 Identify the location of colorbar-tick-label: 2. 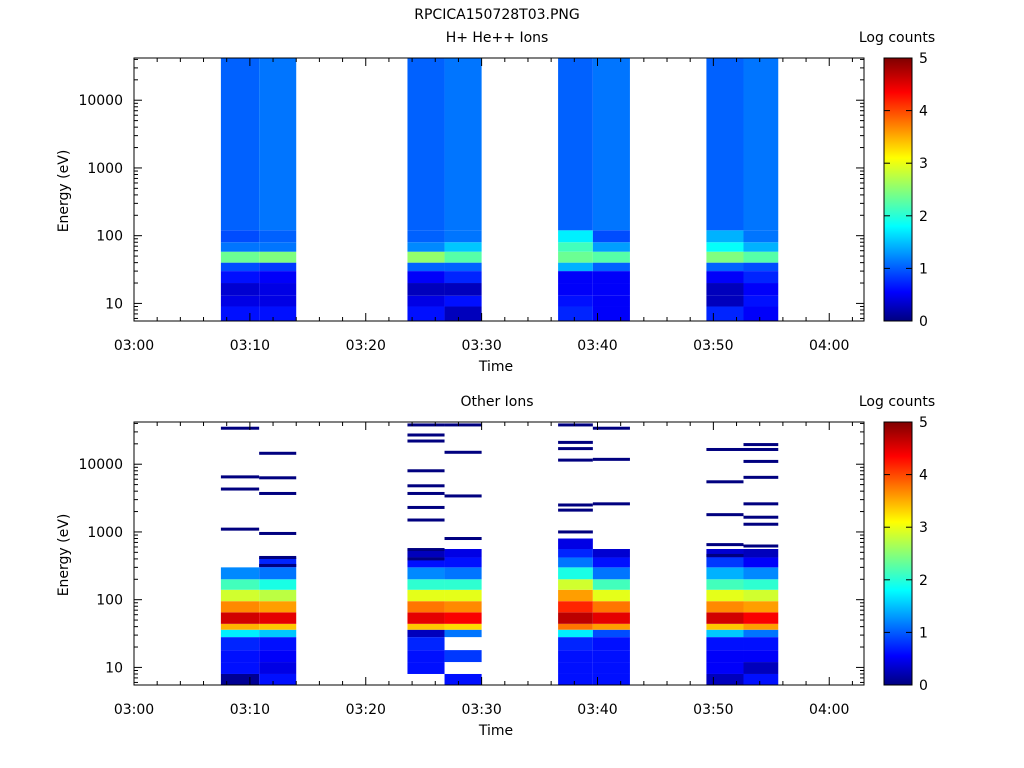
(923, 217).